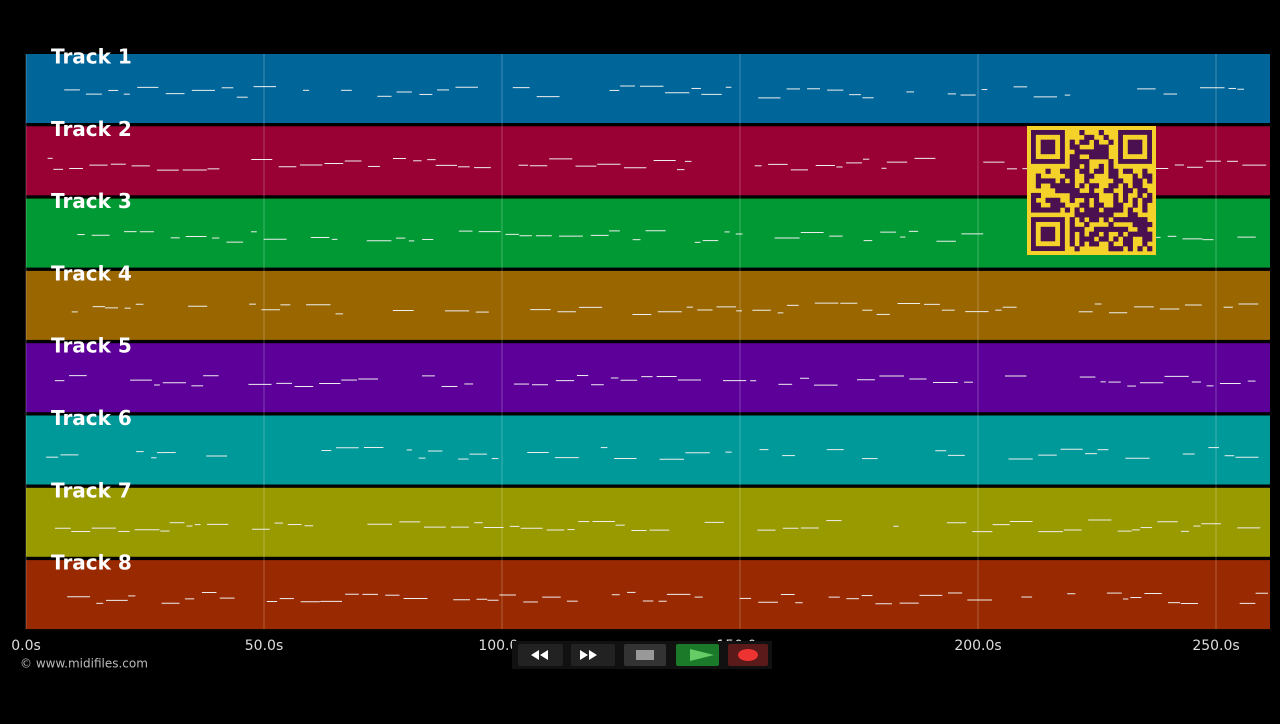 Image resolution: width=1280 pixels, height=724 pixels. I want to click on stop-icon, so click(645, 655).